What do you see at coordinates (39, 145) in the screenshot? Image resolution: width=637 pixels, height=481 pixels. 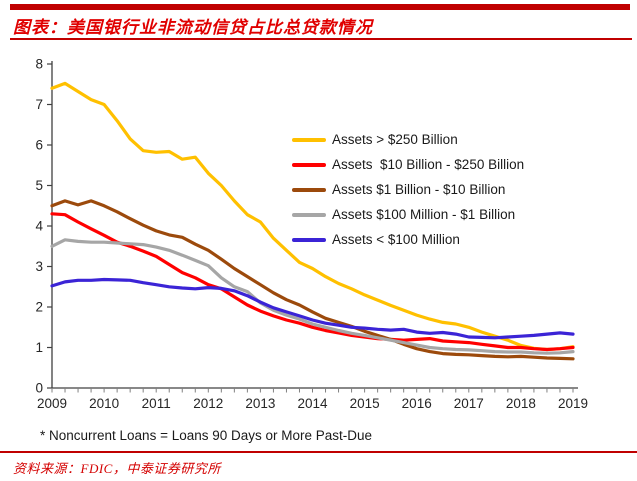 I see `y-tick-label: 6` at bounding box center [39, 145].